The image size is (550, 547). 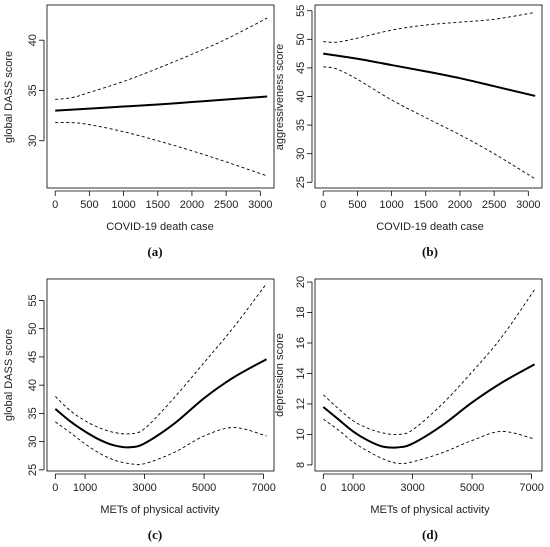 What do you see at coordinates (301, 312) in the screenshot?
I see `y-tick-label: 18` at bounding box center [301, 312].